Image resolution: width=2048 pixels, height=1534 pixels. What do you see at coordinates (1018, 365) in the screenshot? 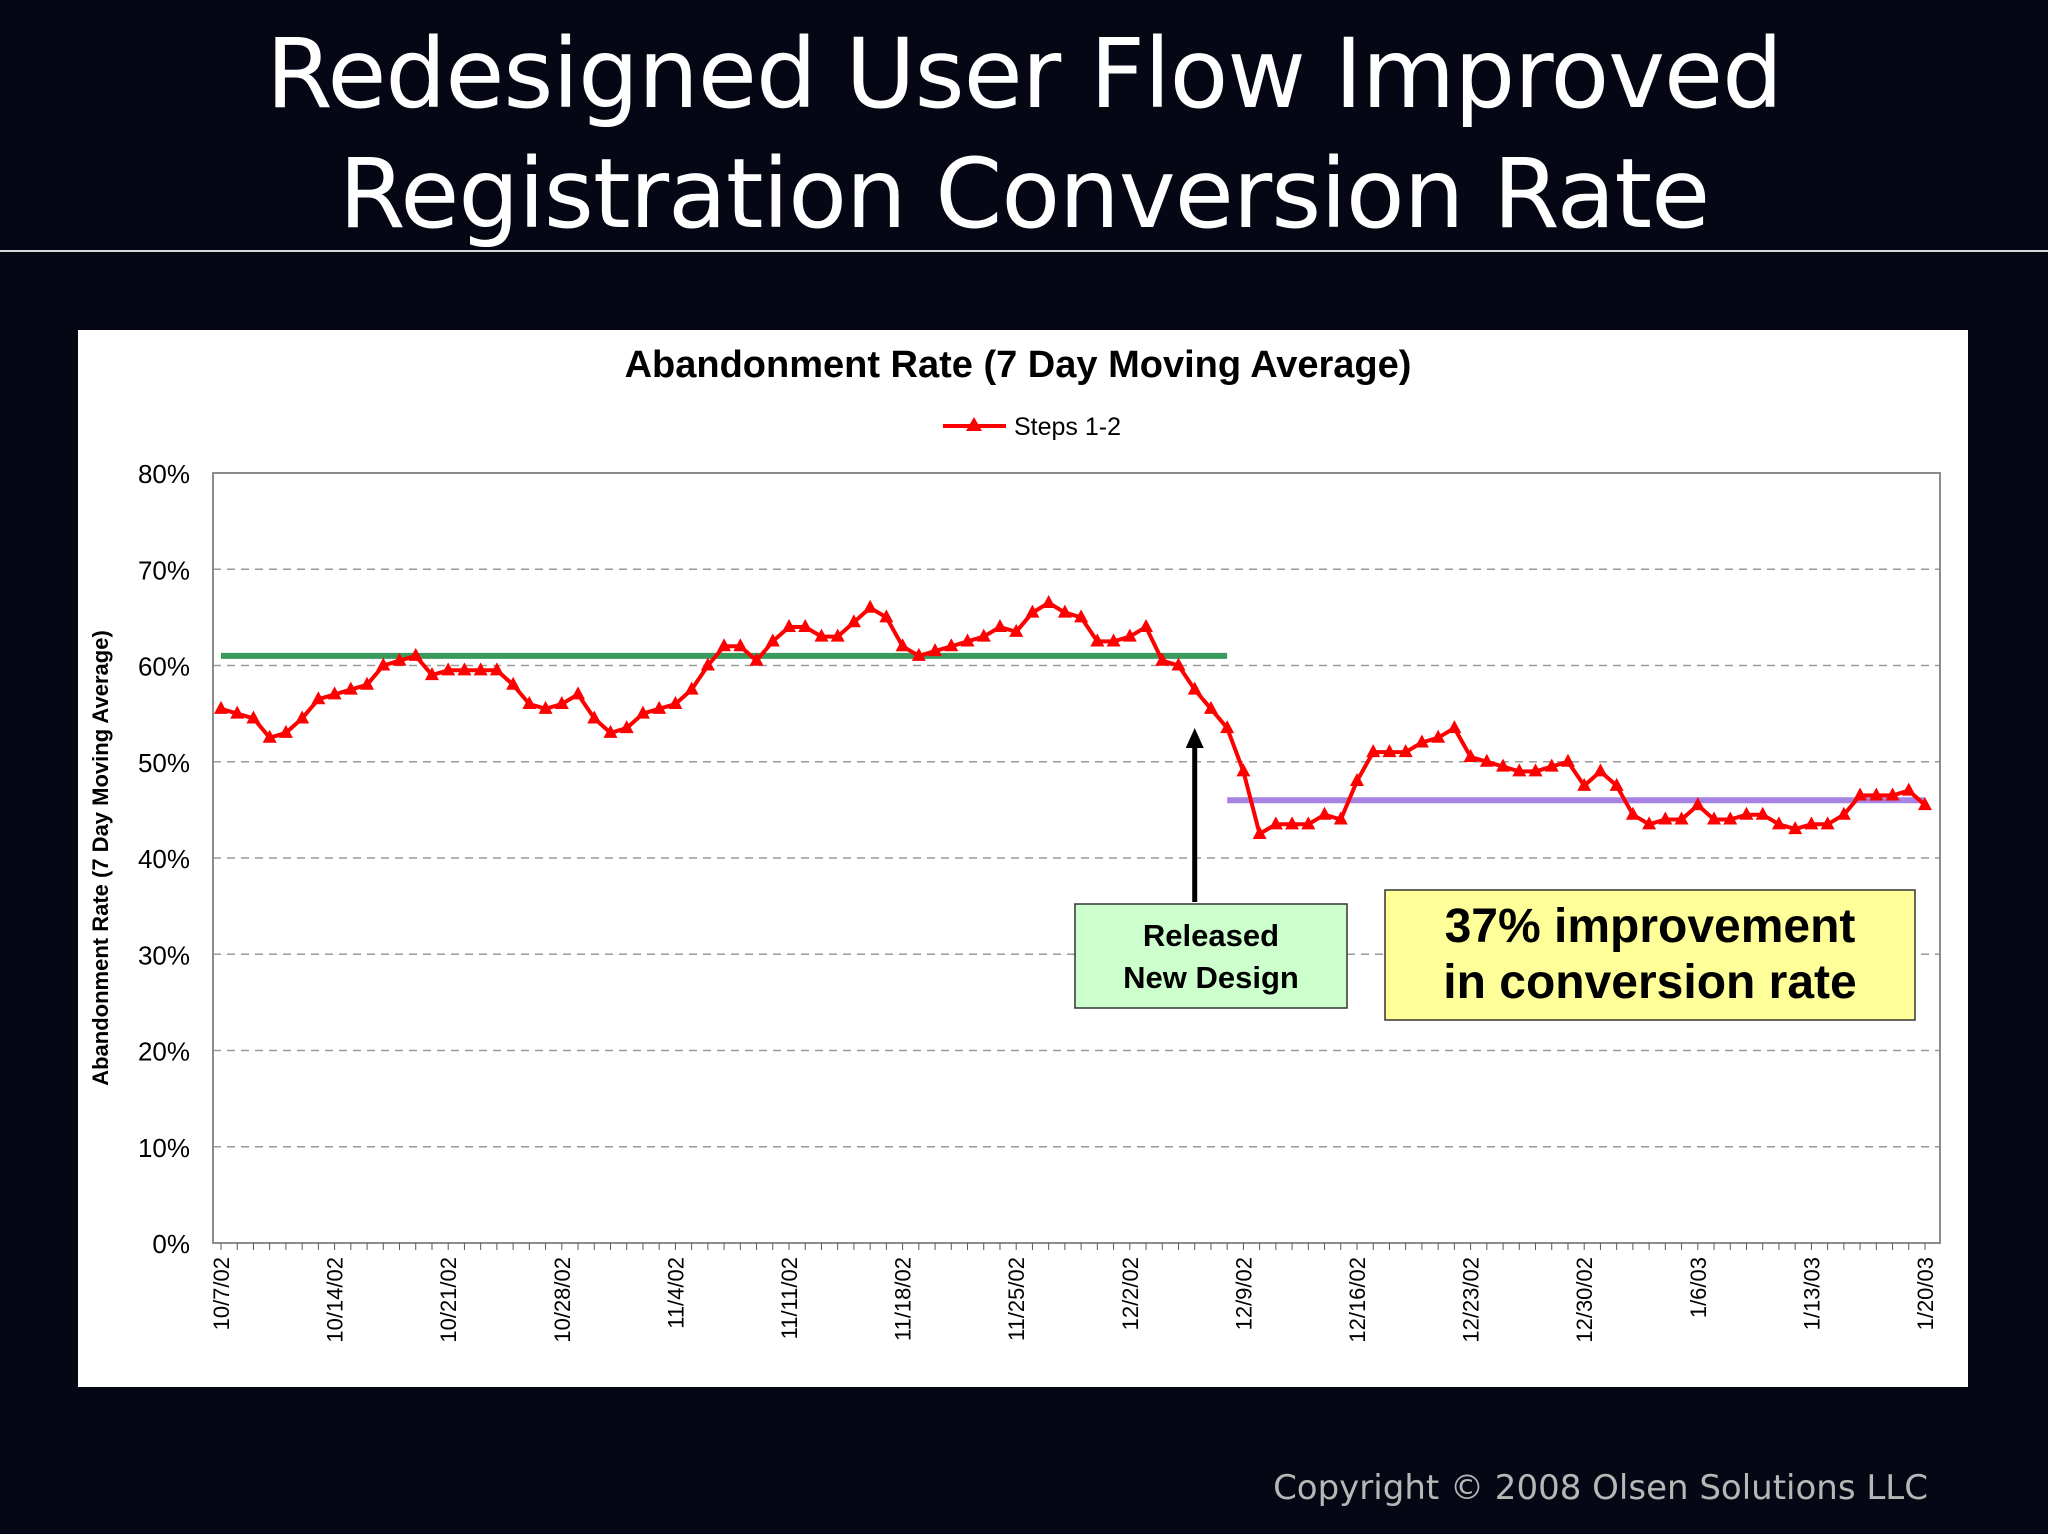
I see `chart-title: Abandonment Rate (7 Day Moving Average)` at bounding box center [1018, 365].